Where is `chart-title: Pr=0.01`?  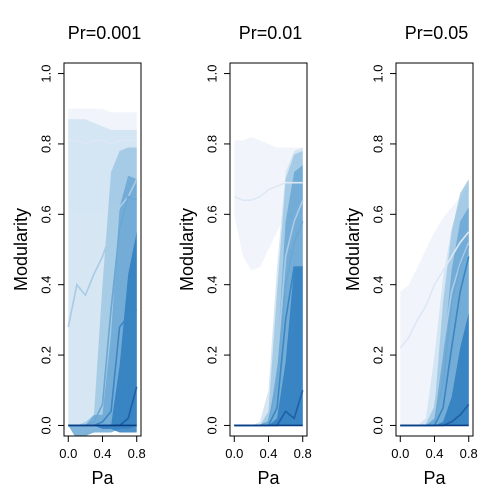 chart-title: Pr=0.01 is located at coordinates (271, 33).